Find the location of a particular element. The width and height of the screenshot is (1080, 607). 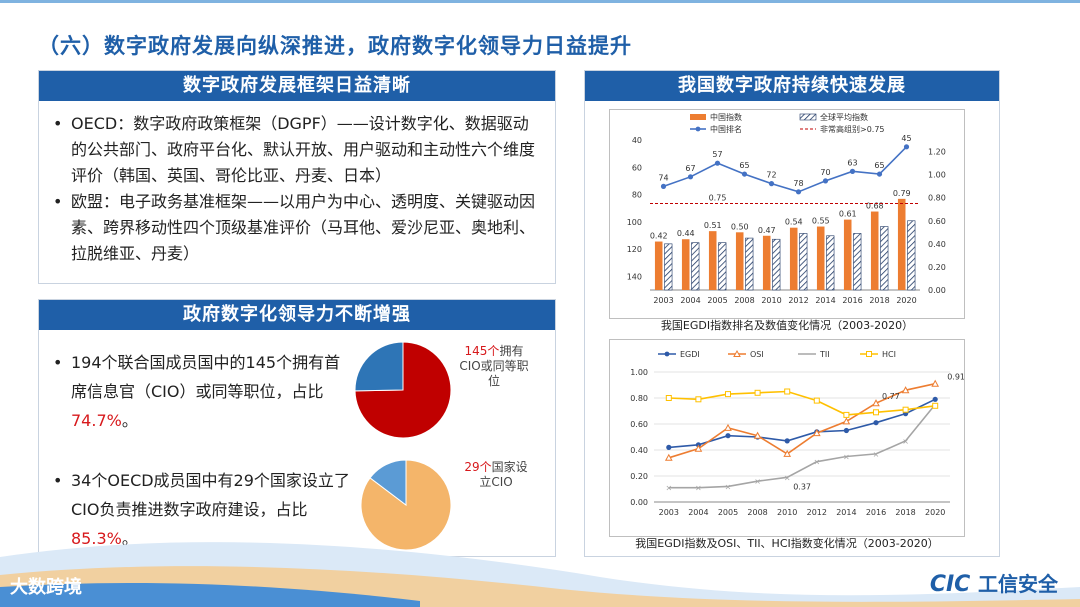

chart1-bar-label: 0.42 is located at coordinates (659, 236).